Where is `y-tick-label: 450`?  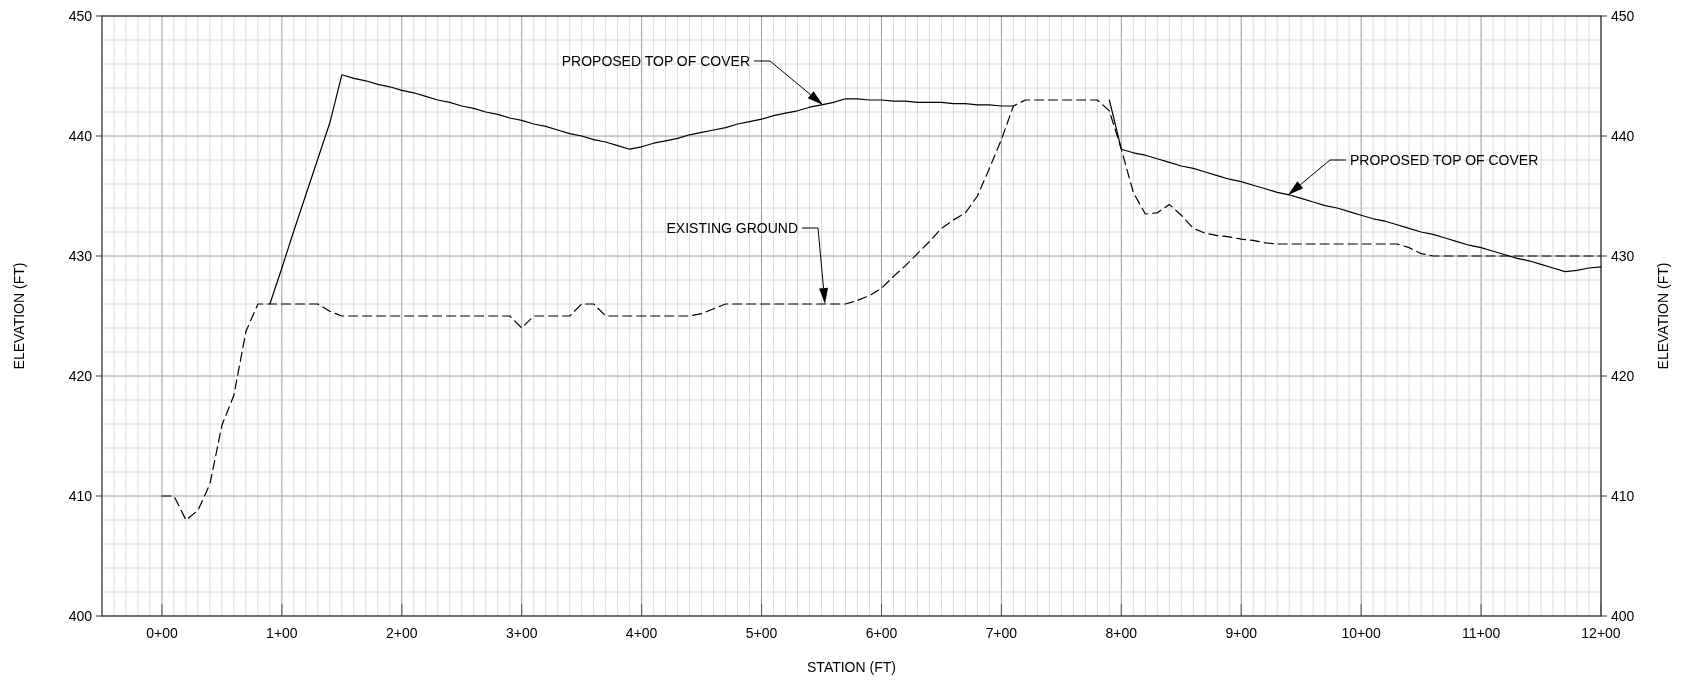 y-tick-label: 450 is located at coordinates (80, 15).